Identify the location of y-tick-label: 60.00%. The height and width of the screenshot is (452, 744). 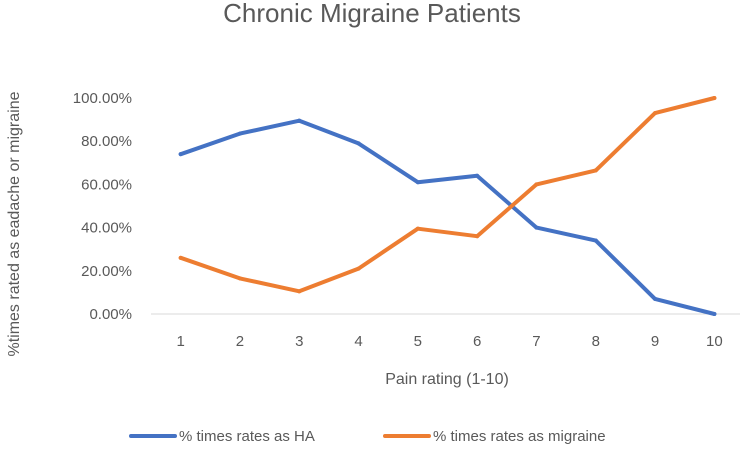
(106, 184).